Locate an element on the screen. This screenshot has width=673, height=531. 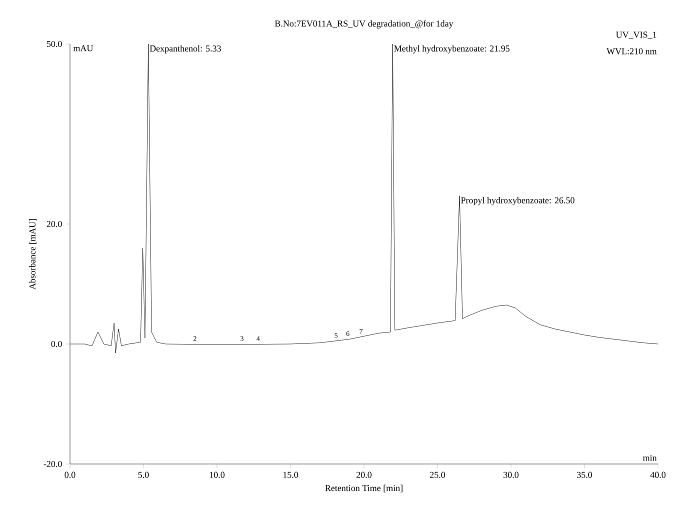
annotation: Dexpanthenol: 5.33 is located at coordinates (185, 49).